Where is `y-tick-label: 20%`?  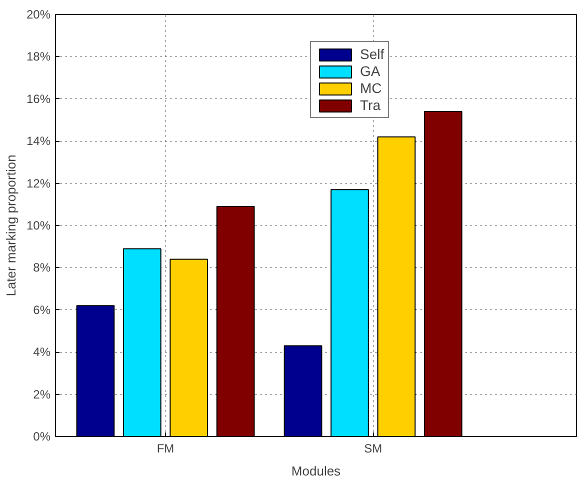 y-tick-label: 20% is located at coordinates (38, 15).